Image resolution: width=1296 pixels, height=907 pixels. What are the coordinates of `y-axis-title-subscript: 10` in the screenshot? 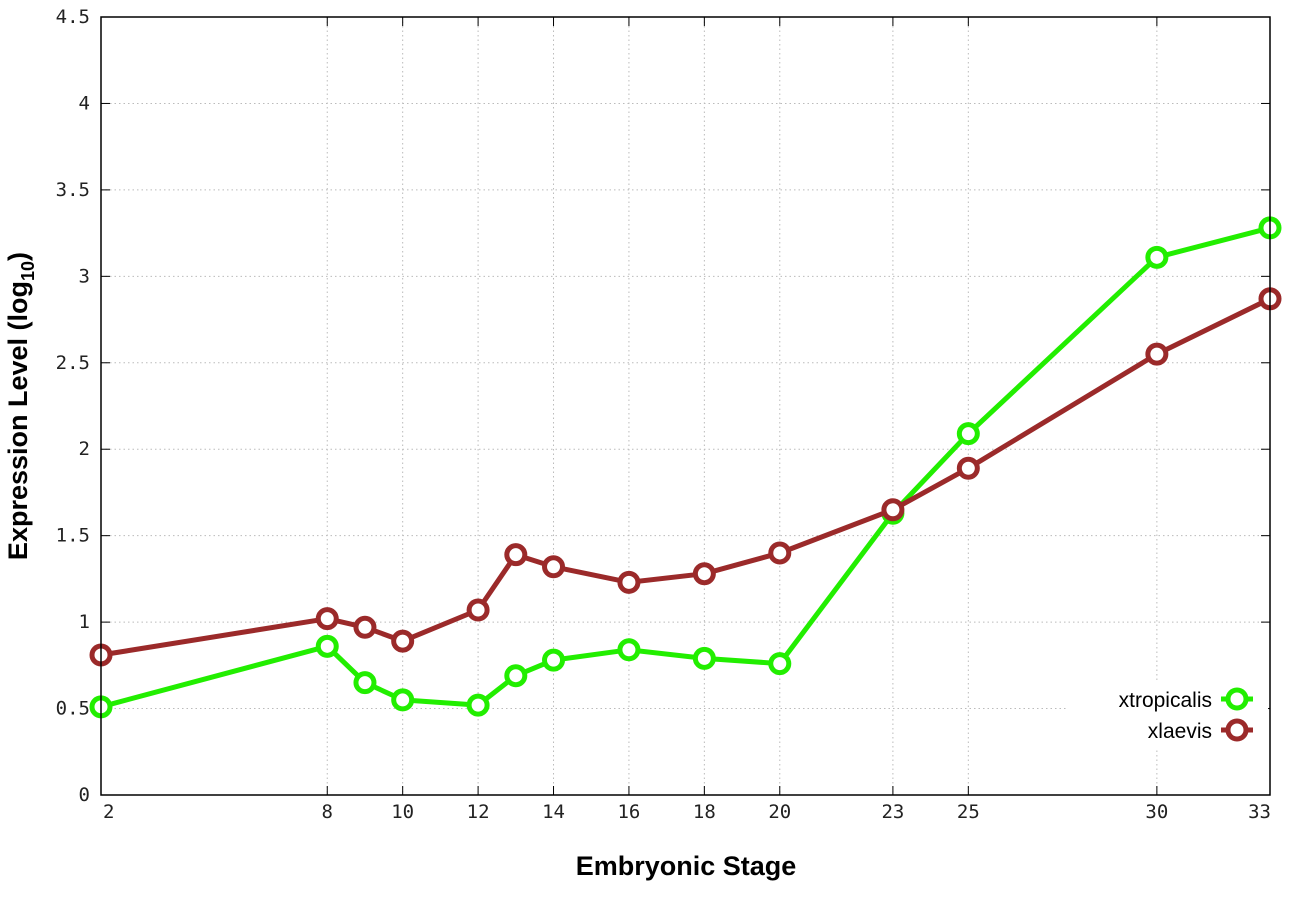 It's located at (28, 271).